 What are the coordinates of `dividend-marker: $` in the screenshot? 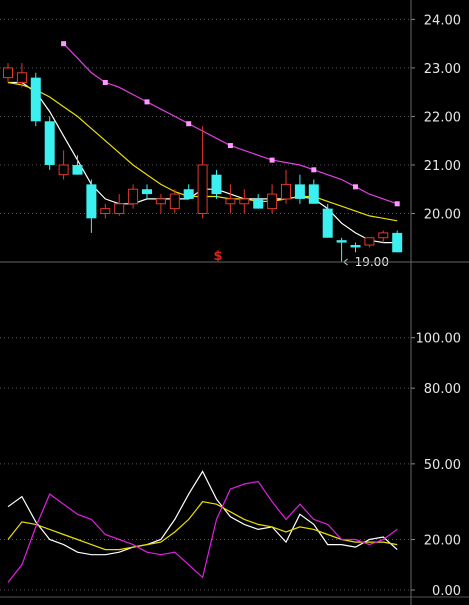 It's located at (217, 256).